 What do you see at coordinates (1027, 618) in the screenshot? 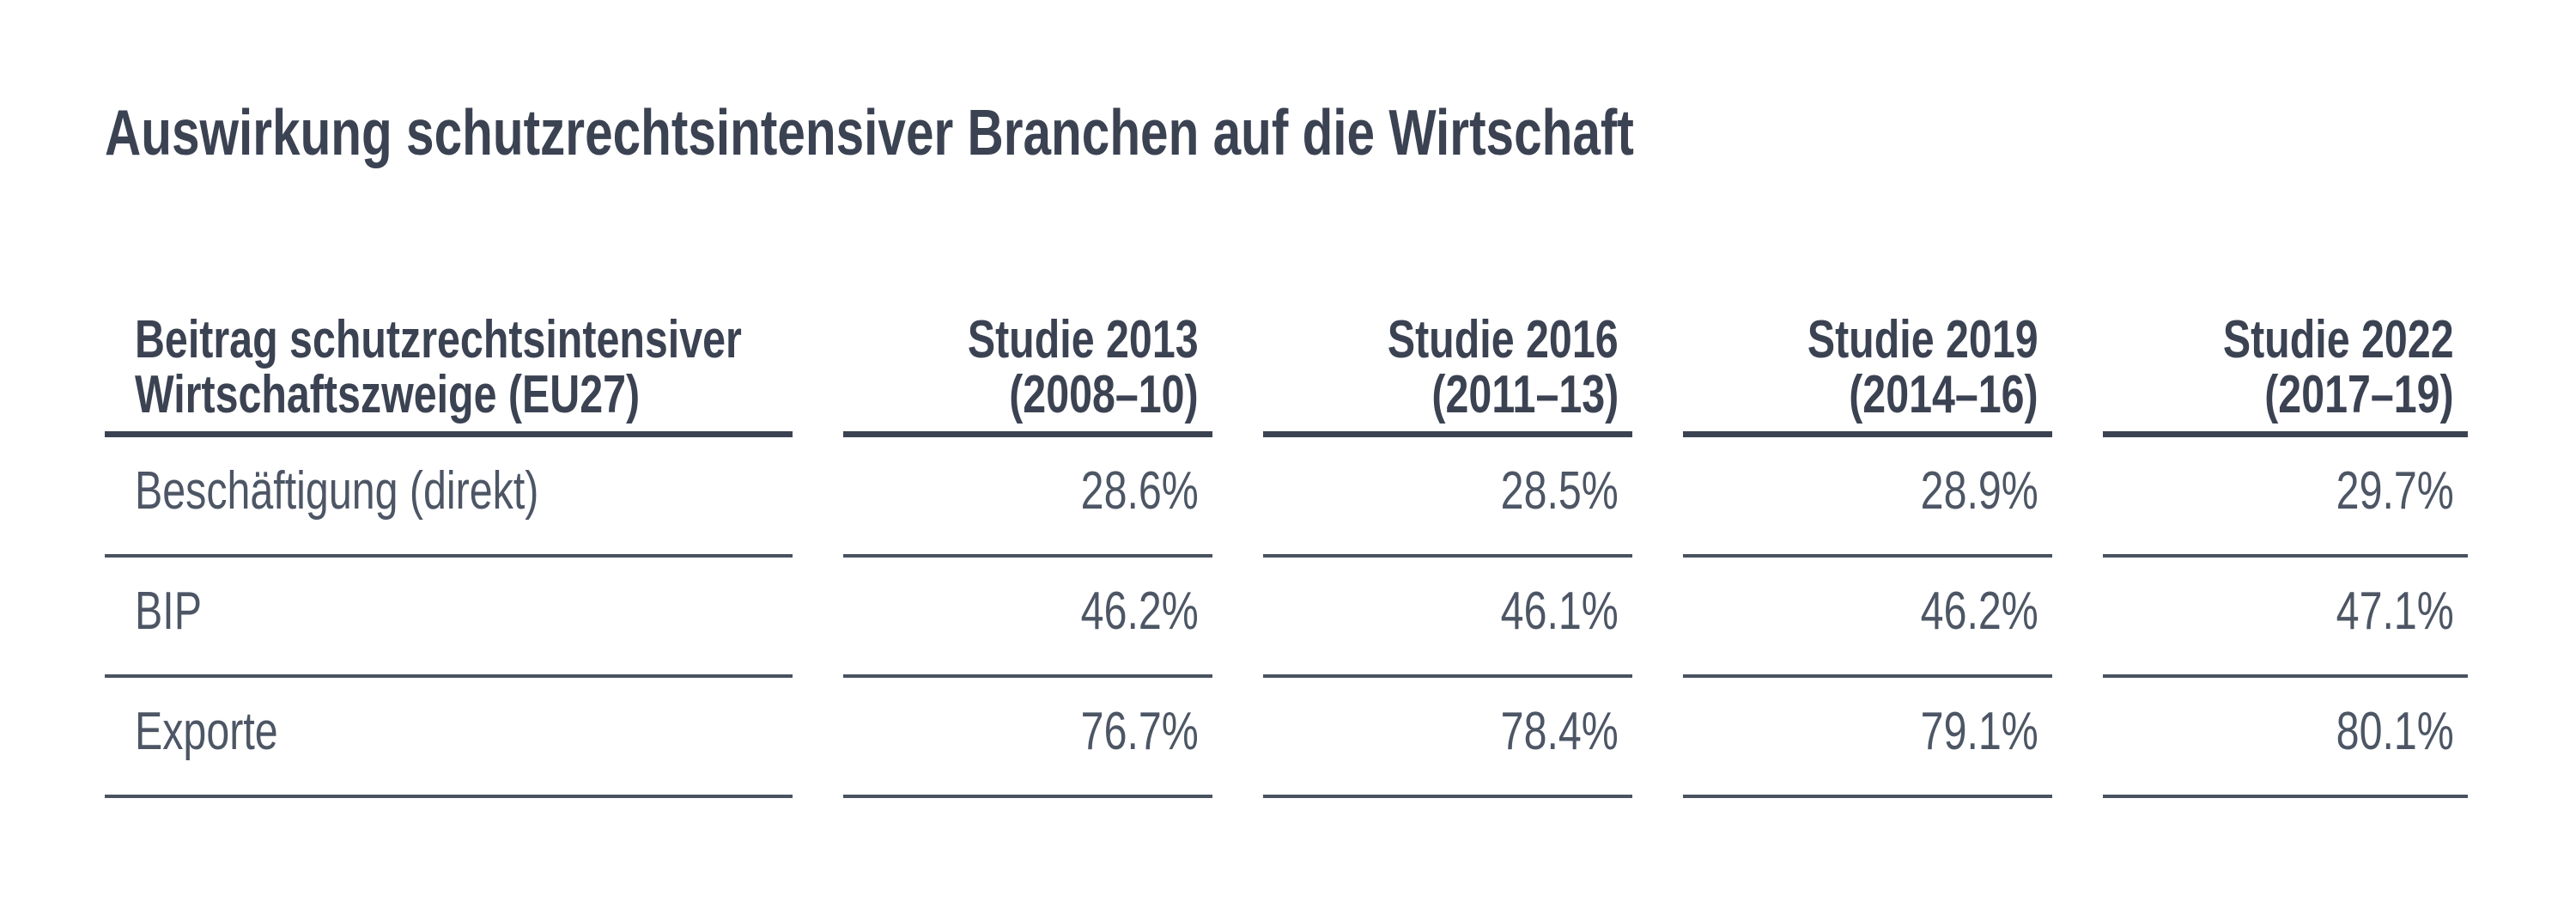
I see `cell-bip-2013: 46.2%` at bounding box center [1027, 618].